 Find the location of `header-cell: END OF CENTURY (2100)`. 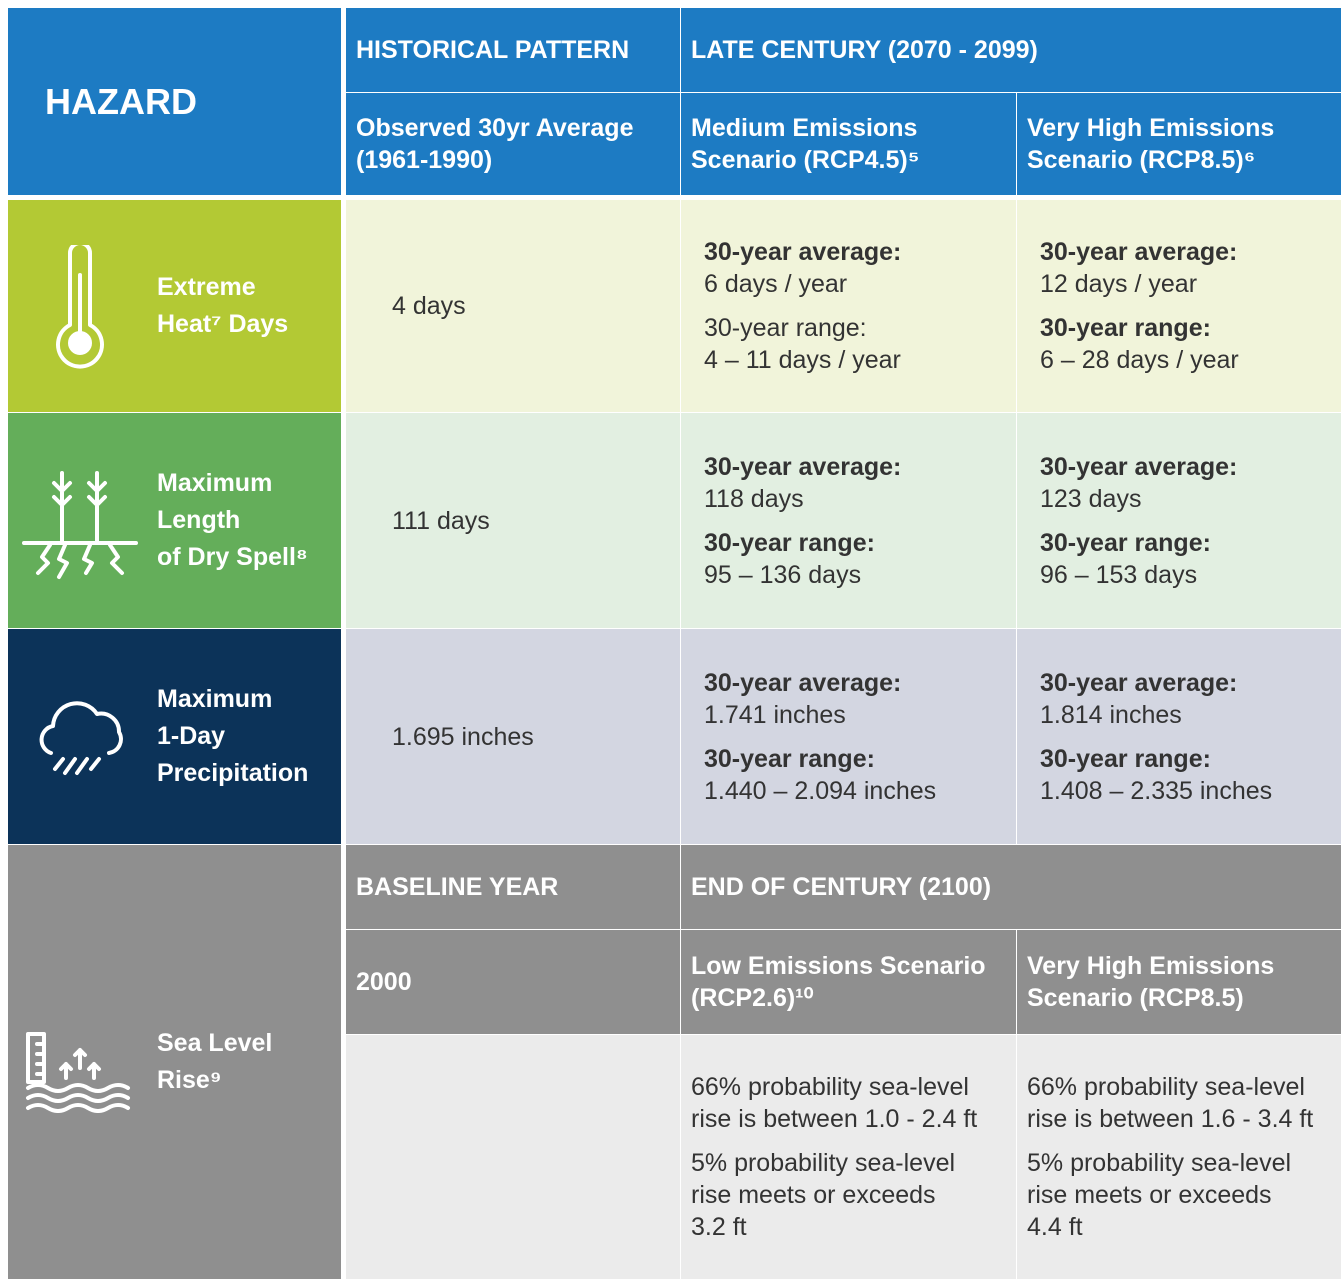

header-cell: END OF CENTURY (2100) is located at coordinates (1011, 887).